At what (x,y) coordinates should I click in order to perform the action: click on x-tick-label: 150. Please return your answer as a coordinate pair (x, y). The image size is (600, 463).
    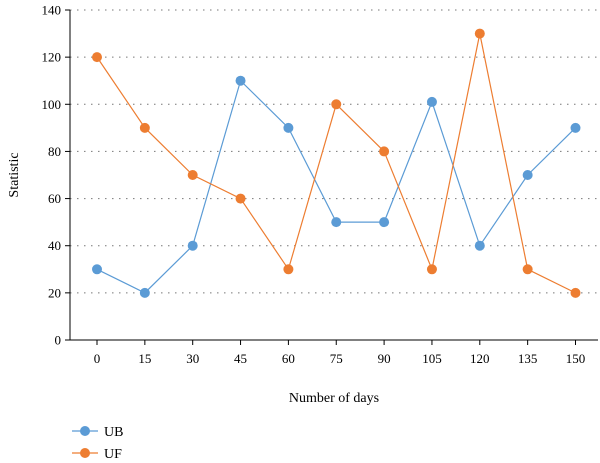
    Looking at the image, I should click on (576, 358).